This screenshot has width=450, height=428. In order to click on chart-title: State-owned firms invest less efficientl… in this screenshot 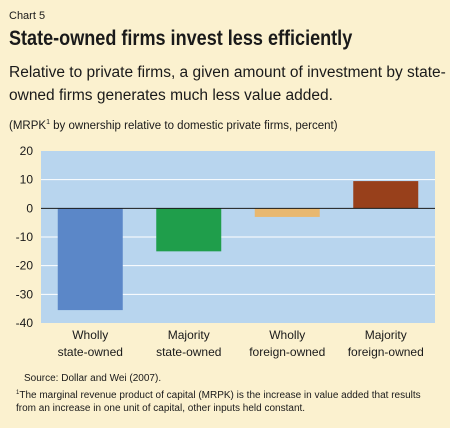, I will do `click(181, 38)`.